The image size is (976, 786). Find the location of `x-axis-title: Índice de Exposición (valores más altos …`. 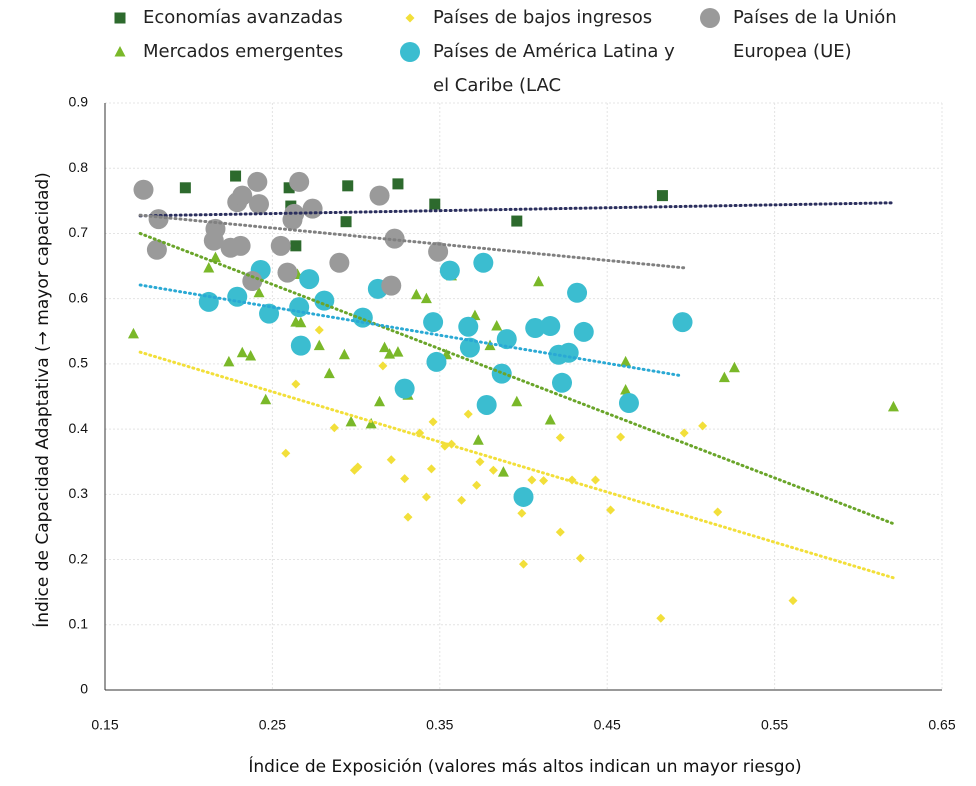

x-axis-title: Índice de Exposición (valores más altos … is located at coordinates (524, 766).